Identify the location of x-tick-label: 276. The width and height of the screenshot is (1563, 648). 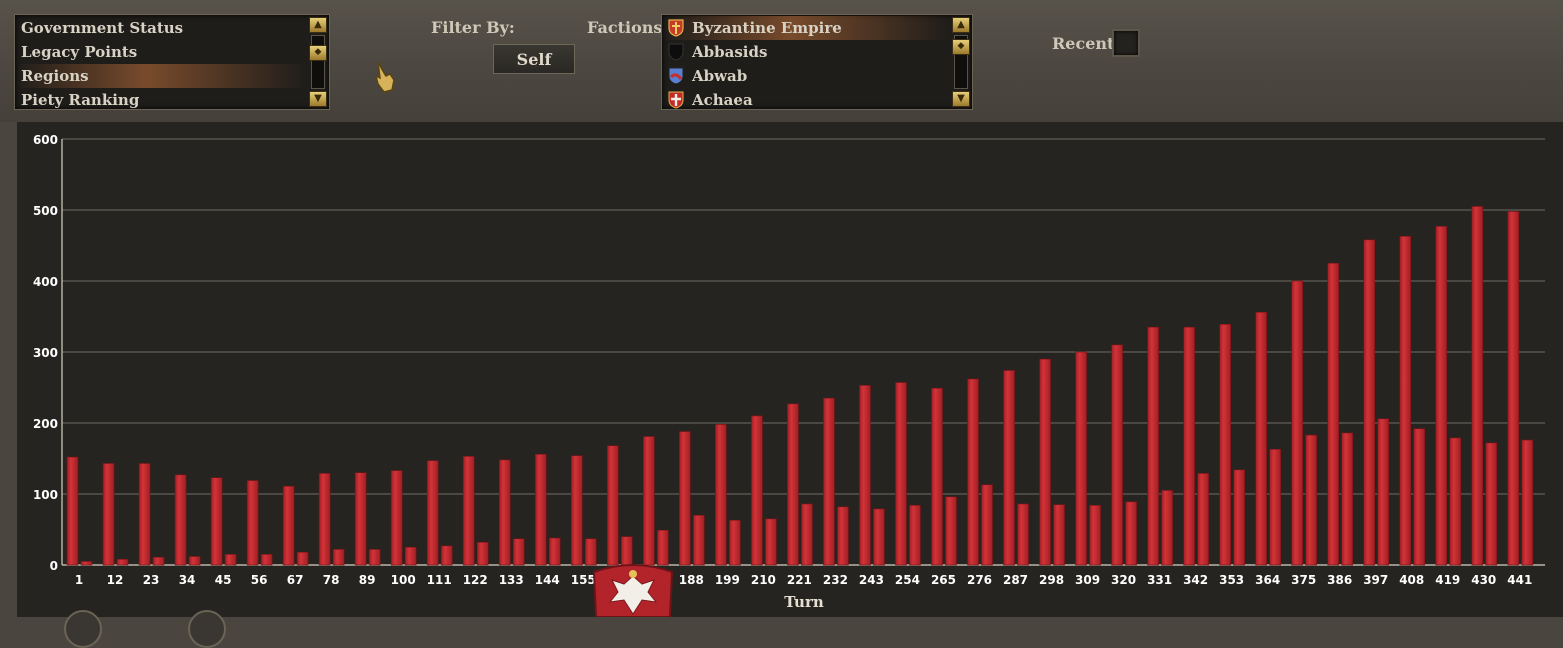
(979, 580).